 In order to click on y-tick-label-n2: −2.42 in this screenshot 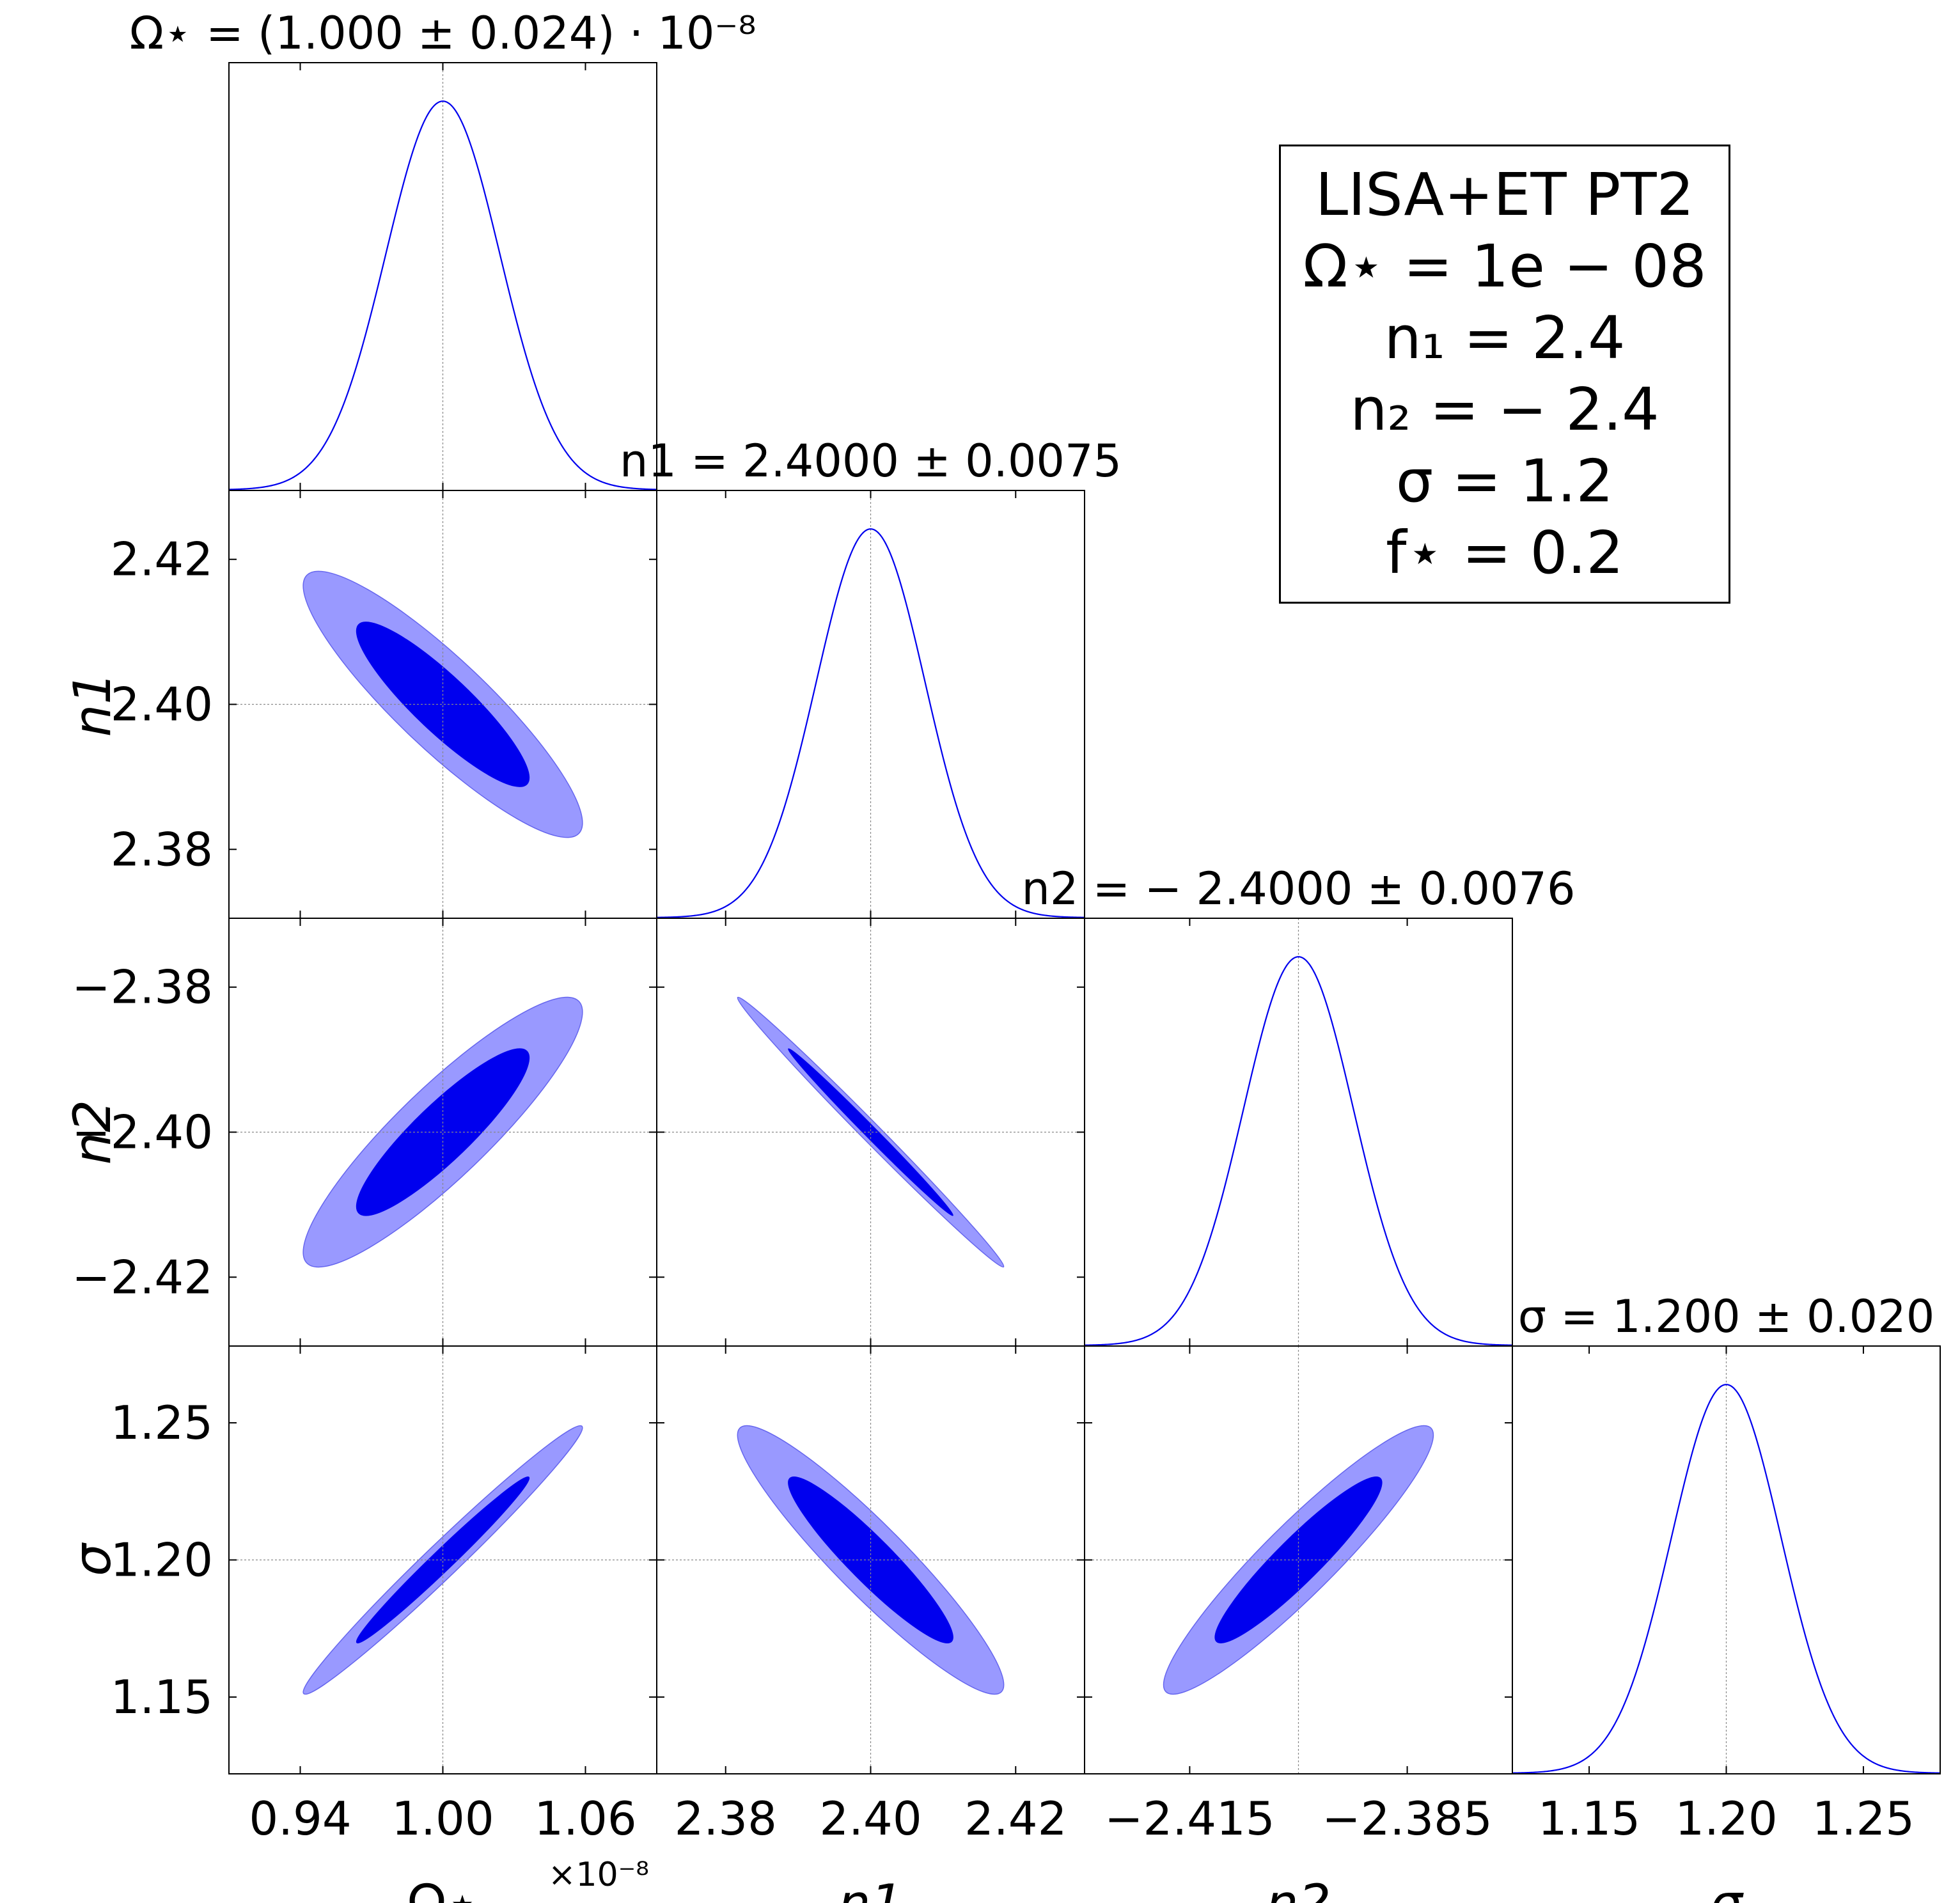, I will do `click(142, 1277)`.